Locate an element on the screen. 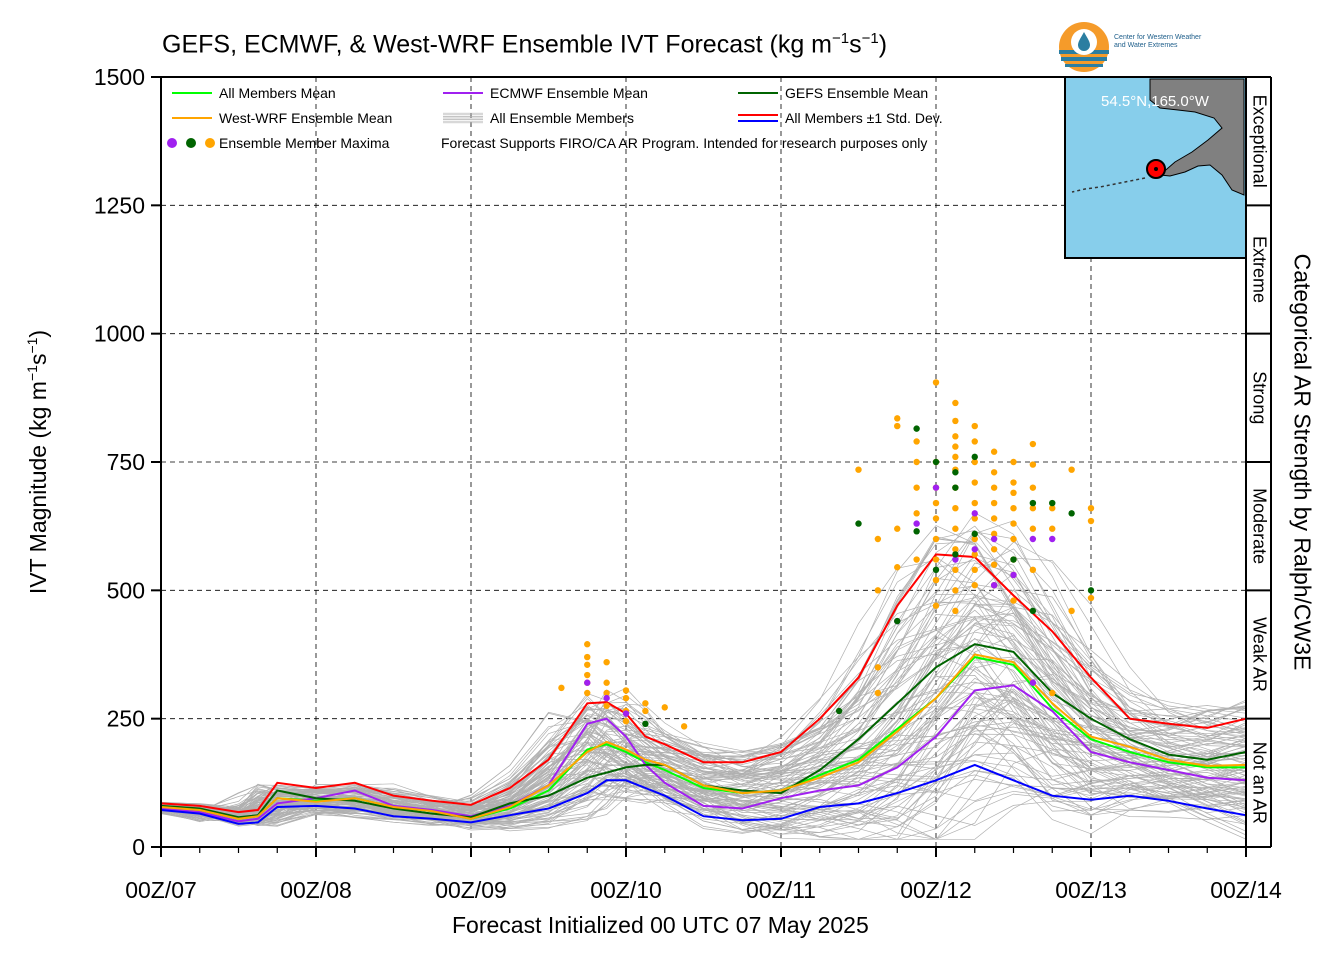  legend-label: All Ensemble Members is located at coordinates (562, 118).